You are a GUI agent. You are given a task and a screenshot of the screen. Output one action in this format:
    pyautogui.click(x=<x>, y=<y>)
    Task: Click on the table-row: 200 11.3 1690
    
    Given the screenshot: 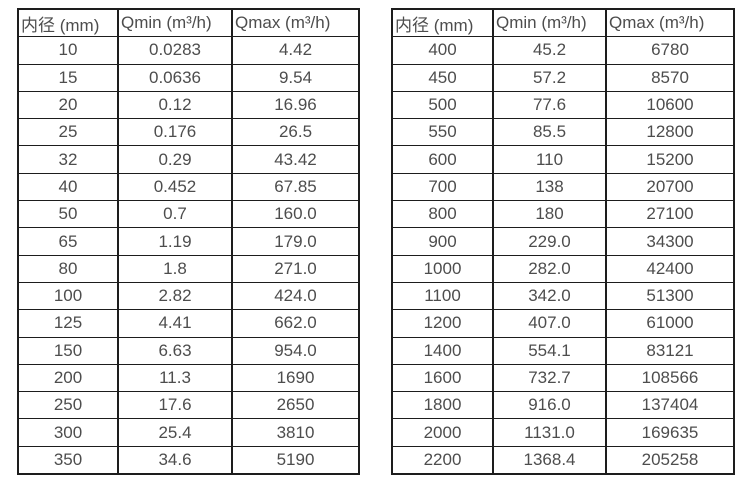 What is the action you would take?
    pyautogui.click(x=188, y=378)
    